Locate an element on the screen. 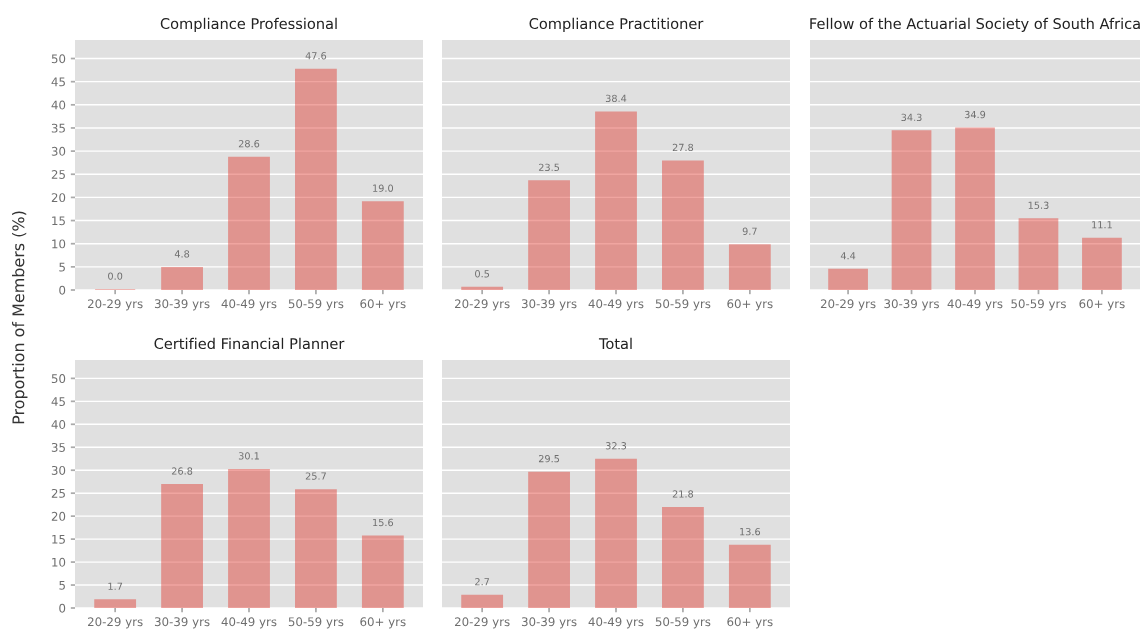 The height and width of the screenshot is (635, 1146). data-label: 1.7 is located at coordinates (115, 586).